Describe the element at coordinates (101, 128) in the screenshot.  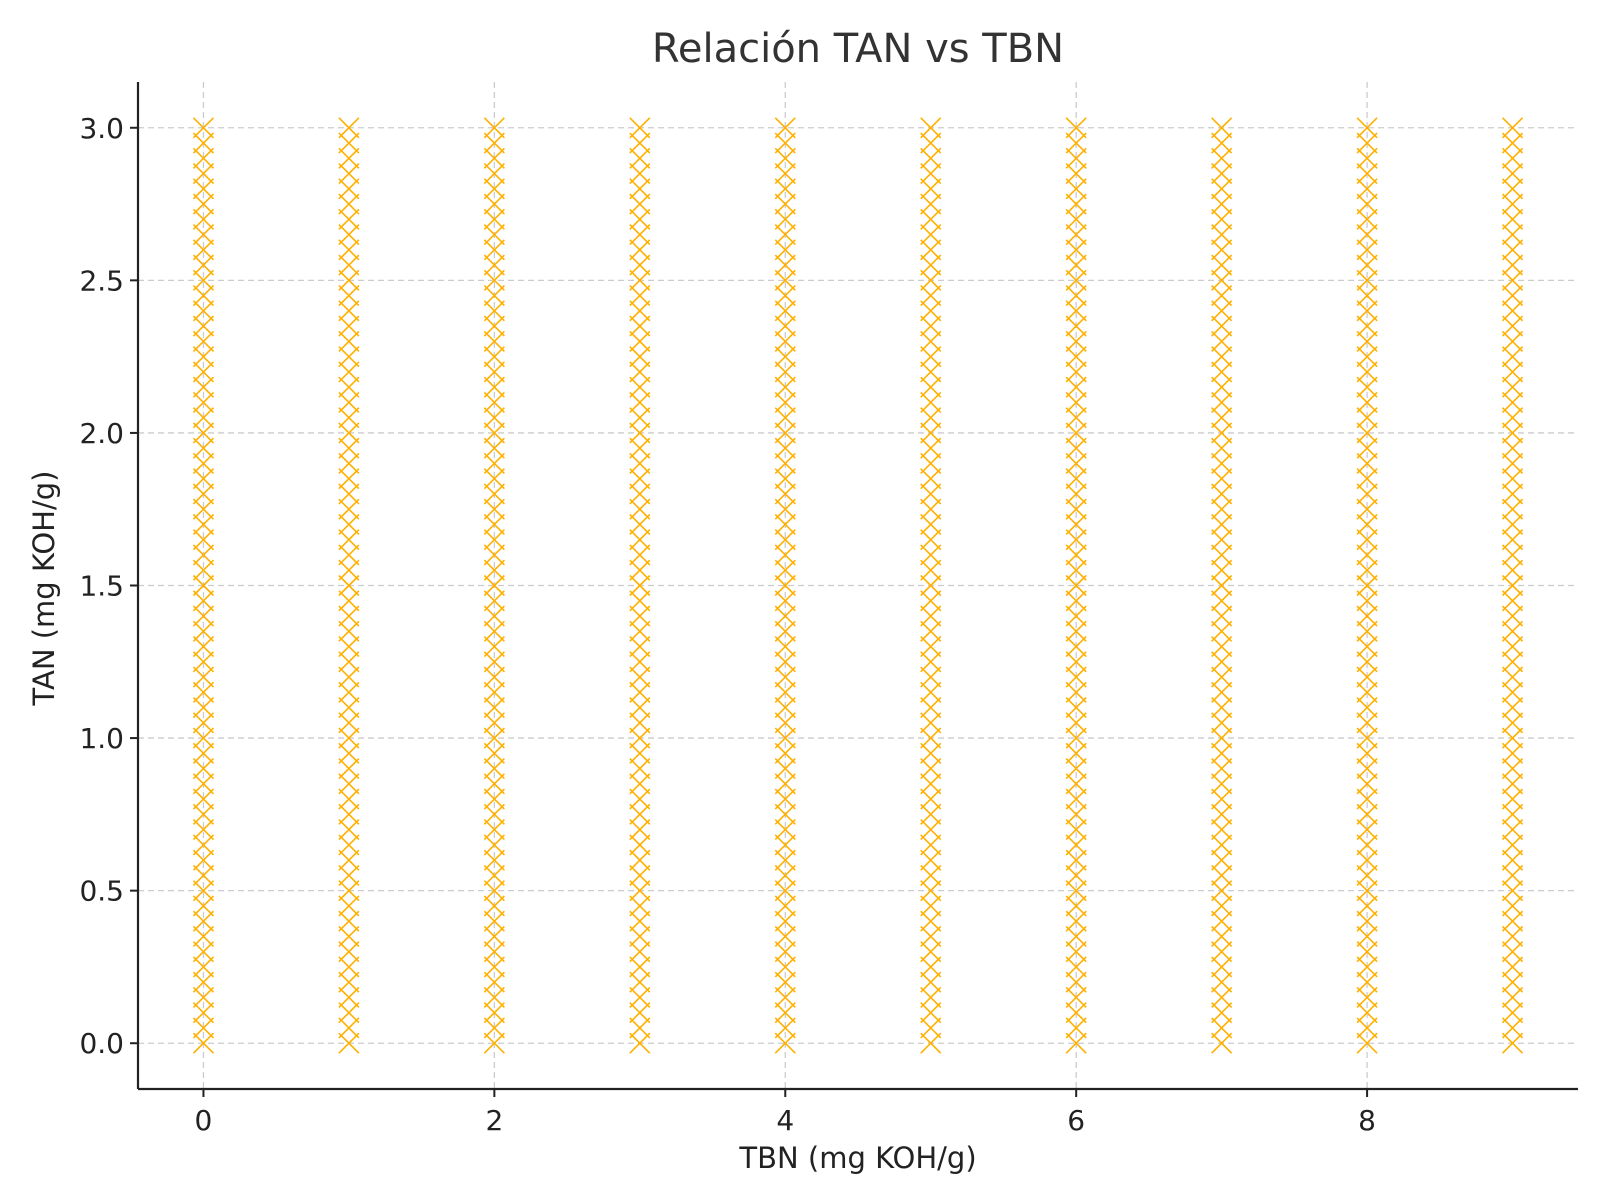
I see `y-tick-label: 3.0` at that location.